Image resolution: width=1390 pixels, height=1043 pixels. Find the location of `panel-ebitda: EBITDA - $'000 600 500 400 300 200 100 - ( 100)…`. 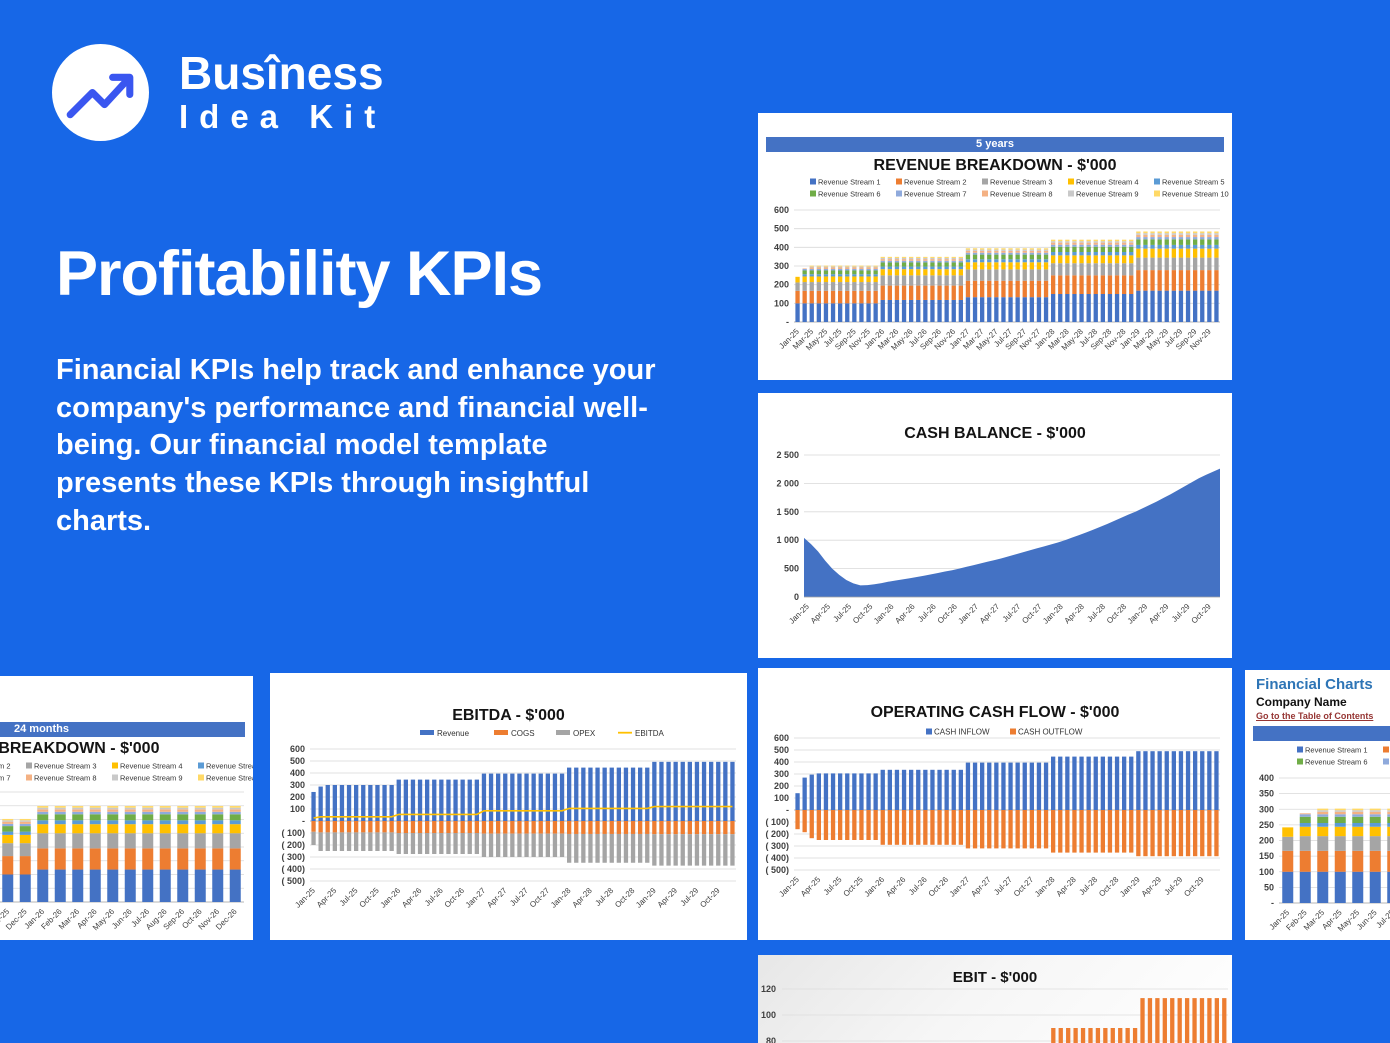

panel-ebitda: EBITDA - $'000 600 500 400 300 200 100 - ( 100)… is located at coordinates (508, 806).